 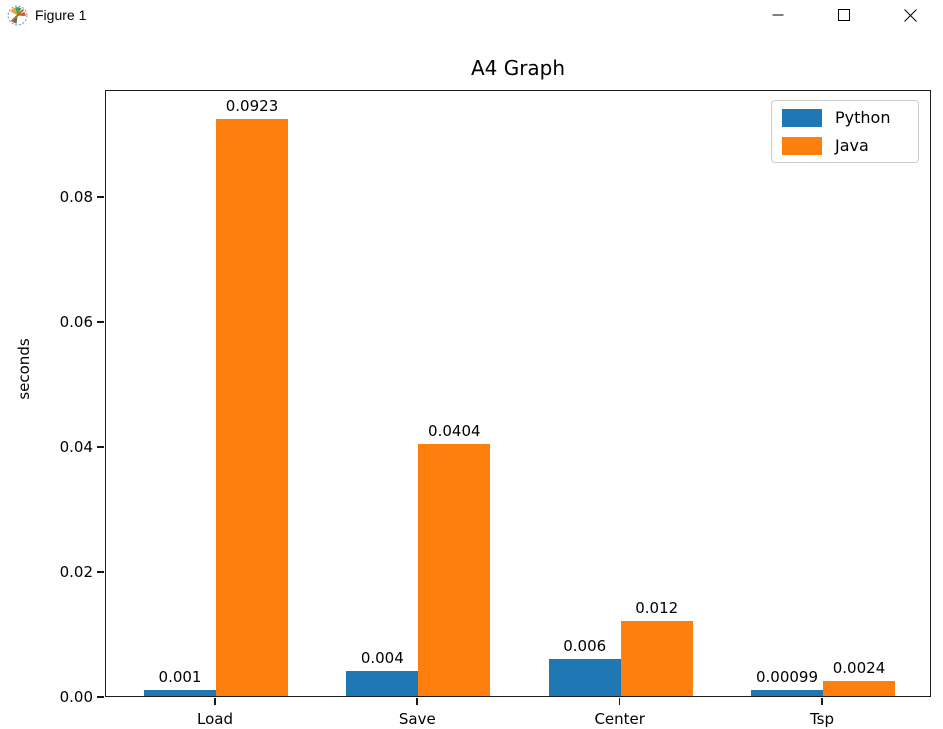 I want to click on window-titlebar: Figure 1, so click(x=471, y=15).